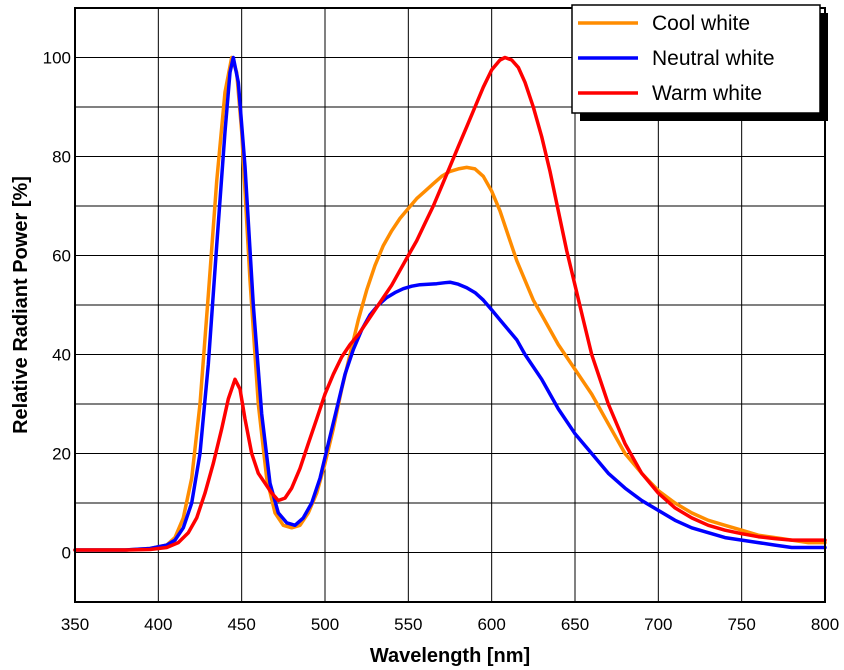 Image resolution: width=844 pixels, height=670 pixels. Describe the element at coordinates (241, 624) in the screenshot. I see `x-tick-label: 450` at that location.